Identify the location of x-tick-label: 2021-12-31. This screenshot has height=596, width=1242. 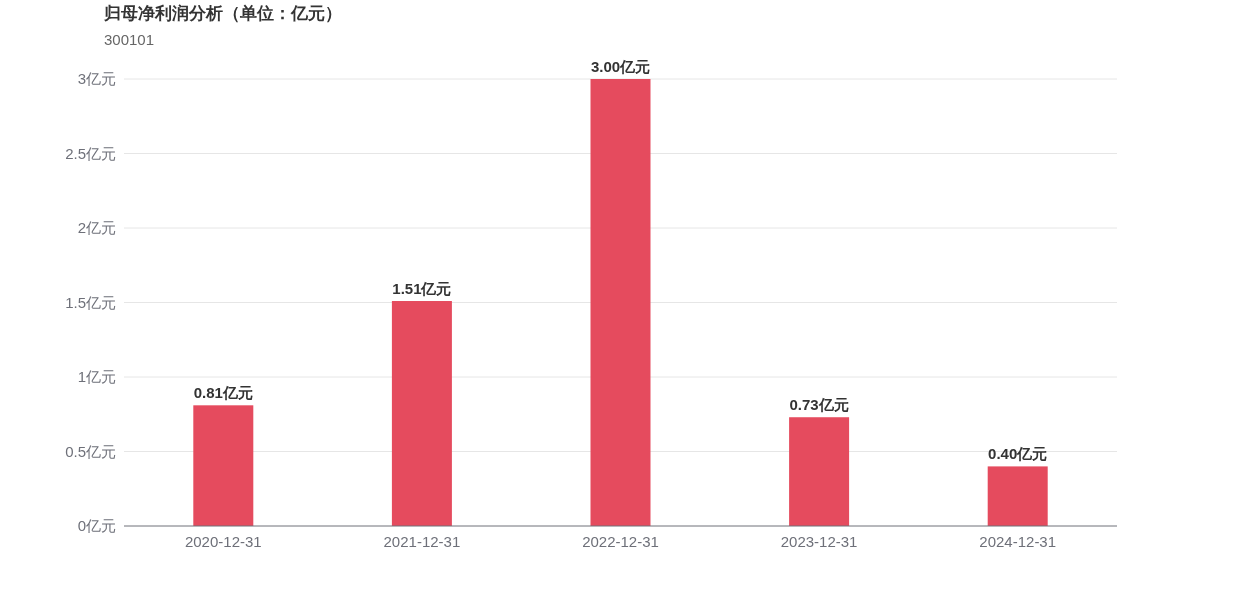
(422, 541).